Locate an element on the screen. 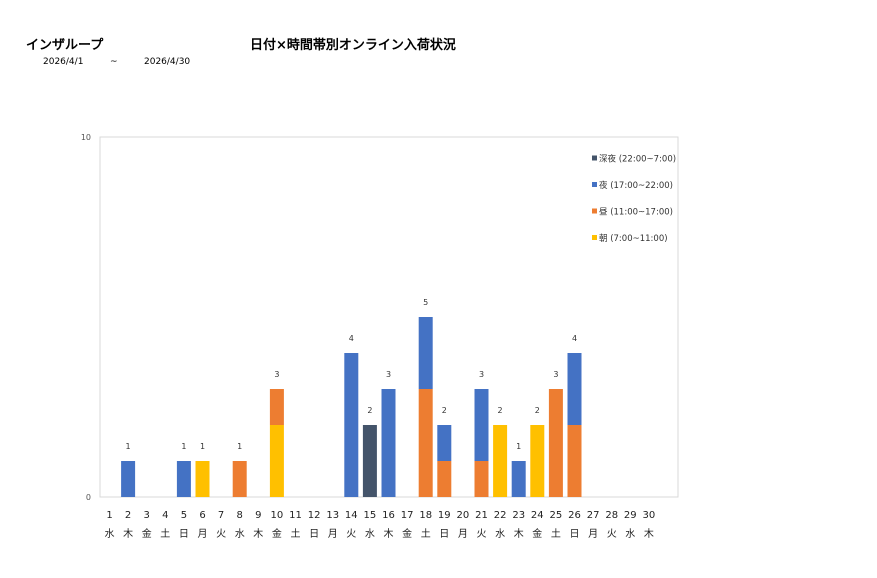  company-name: インザループ is located at coordinates (65, 45).